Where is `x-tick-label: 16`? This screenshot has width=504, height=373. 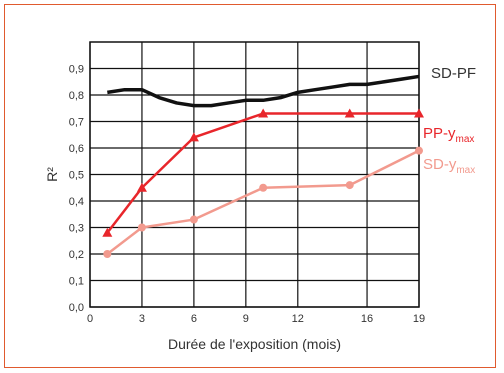
x-tick-label: 16 is located at coordinates (367, 319).